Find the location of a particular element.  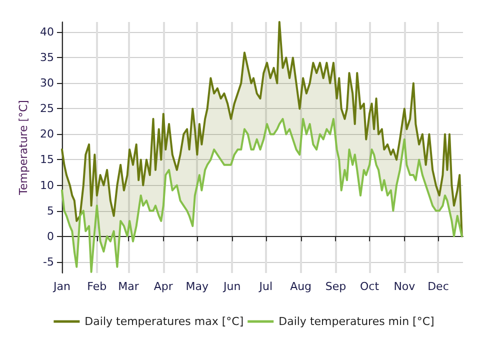

x-tick-label: Jun is located at coordinates (231, 286).